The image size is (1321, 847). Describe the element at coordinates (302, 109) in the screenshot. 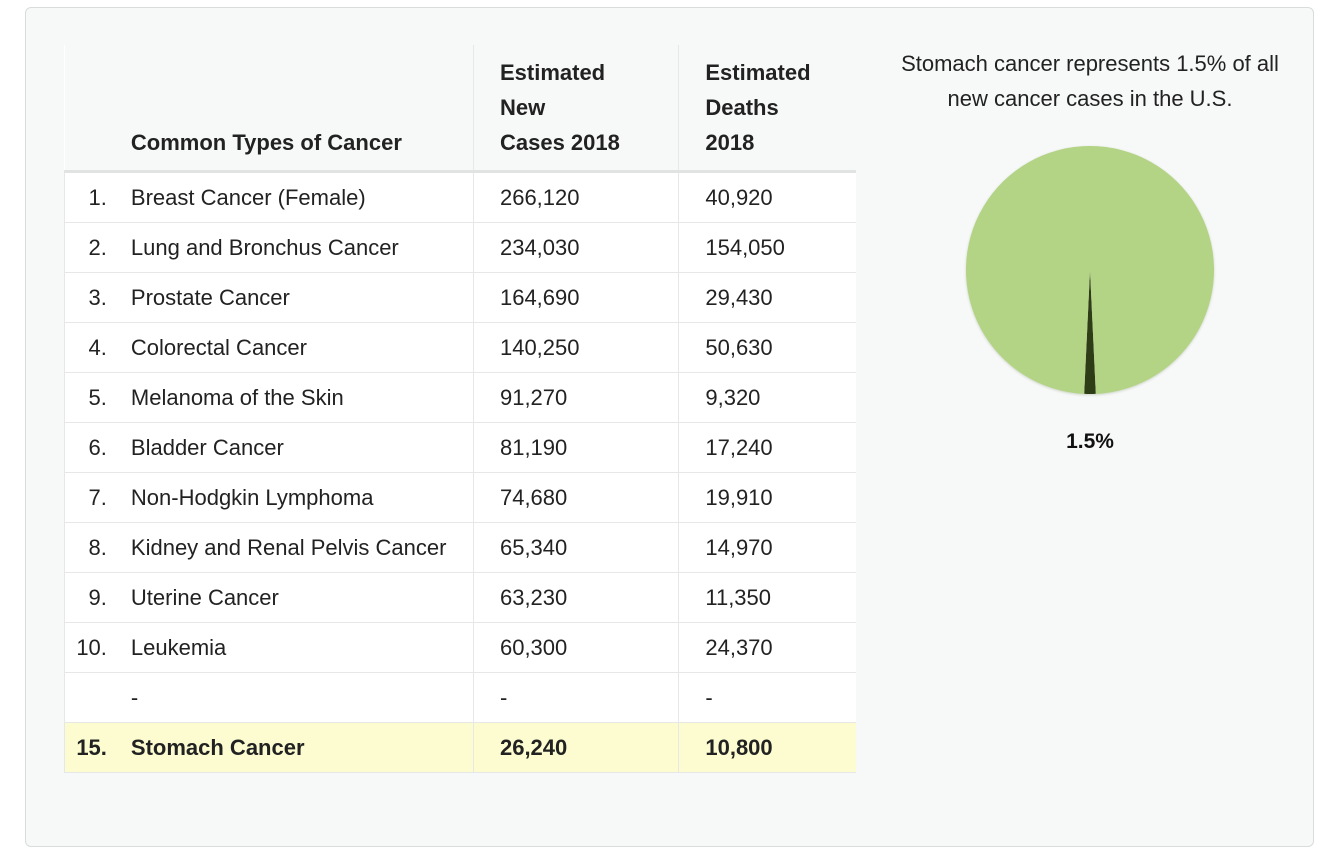

I see `cancer-type-header: Common Types of Cancer` at that location.